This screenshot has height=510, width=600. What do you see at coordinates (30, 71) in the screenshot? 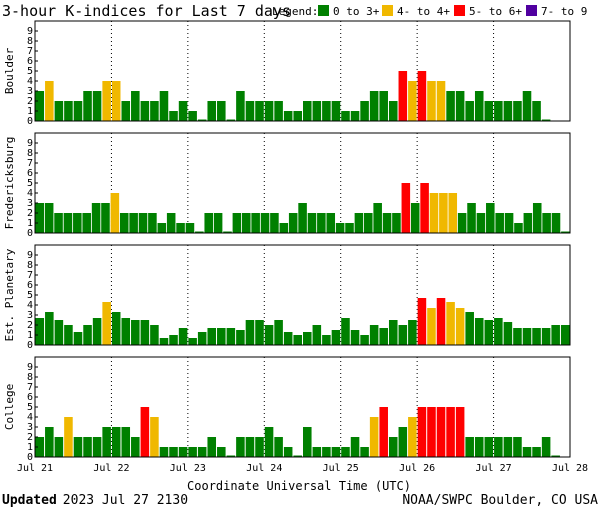
I see `y-tick-label: 5` at bounding box center [30, 71].